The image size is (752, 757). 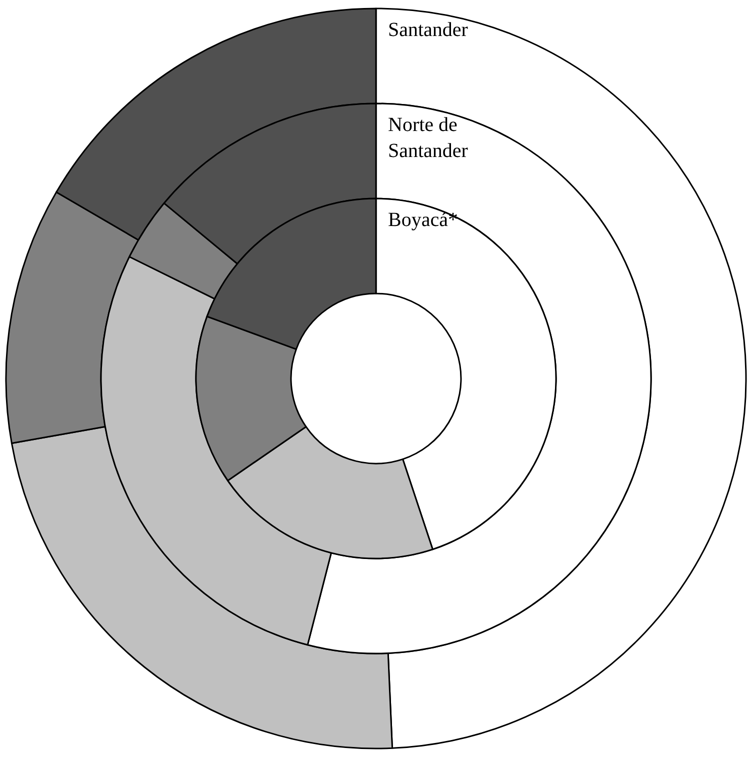 I want to click on slice-label: Norte de Santander, so click(x=428, y=138).